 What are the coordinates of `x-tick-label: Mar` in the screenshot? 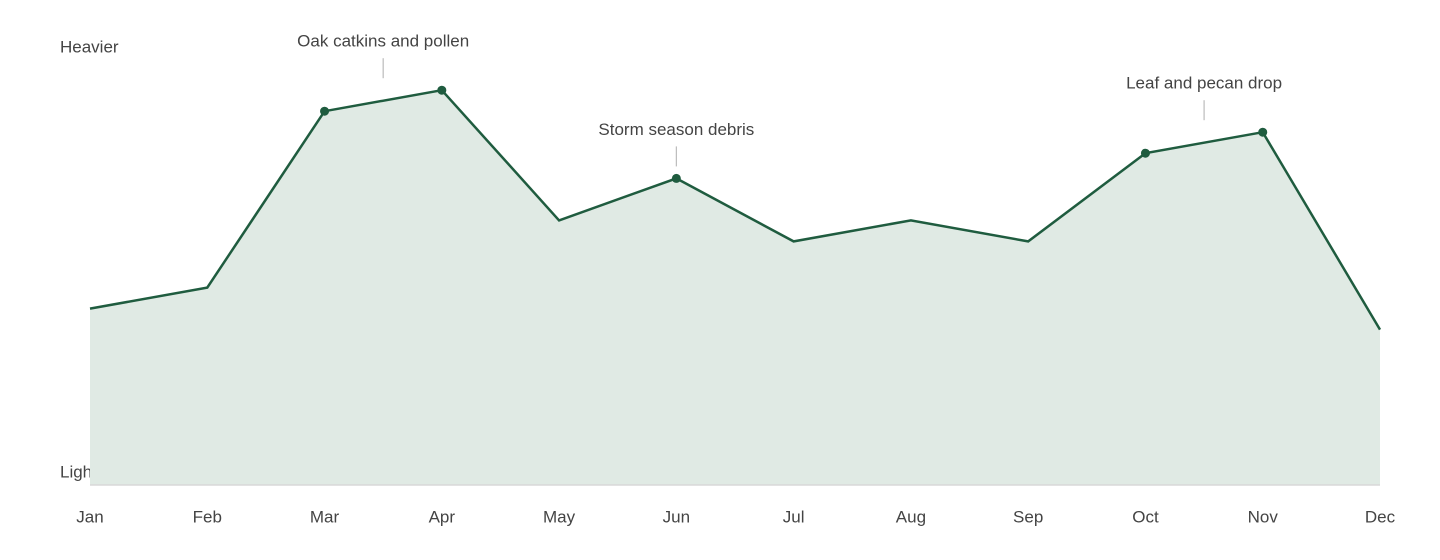 It's located at (325, 516).